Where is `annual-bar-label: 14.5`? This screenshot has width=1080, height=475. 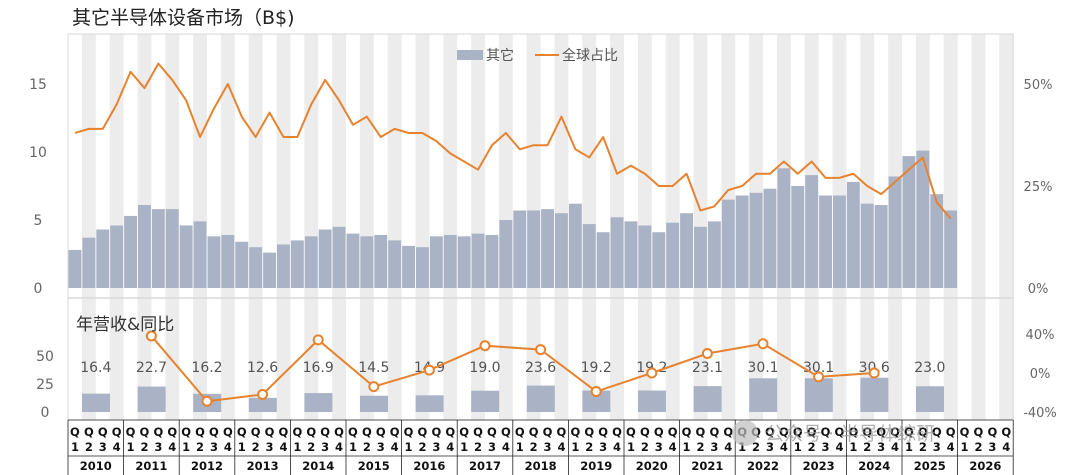 annual-bar-label: 14.5 is located at coordinates (373, 368).